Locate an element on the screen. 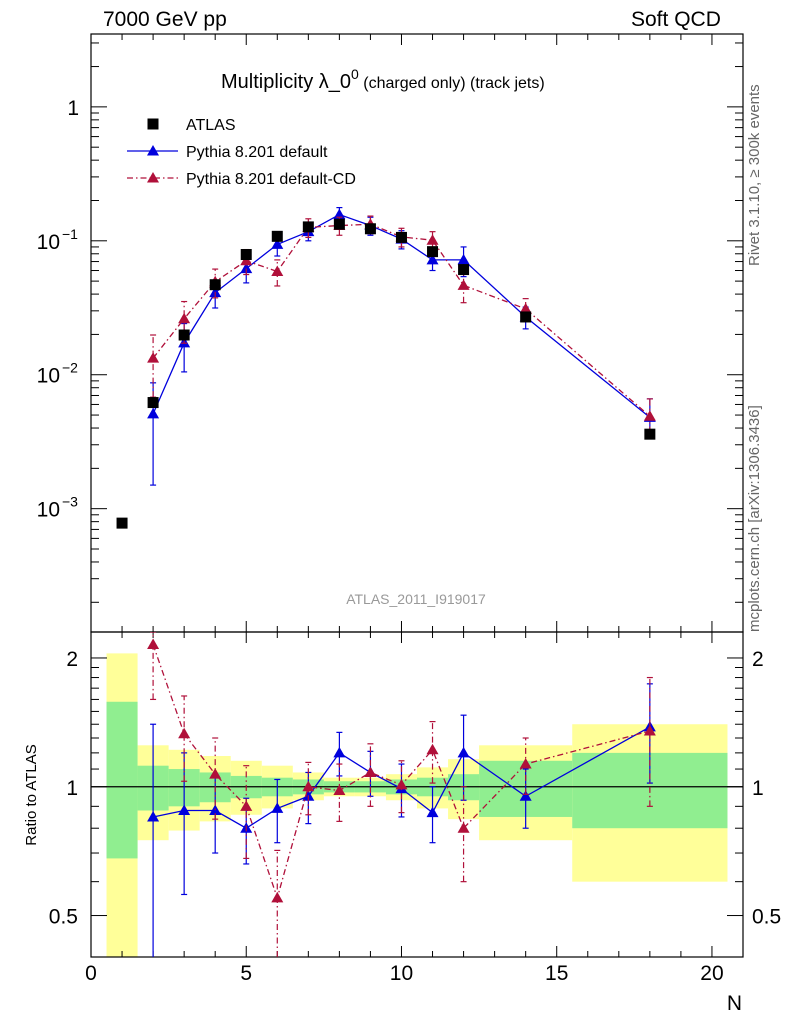  ratio-y-tick-label: 1 is located at coordinates (72, 788).